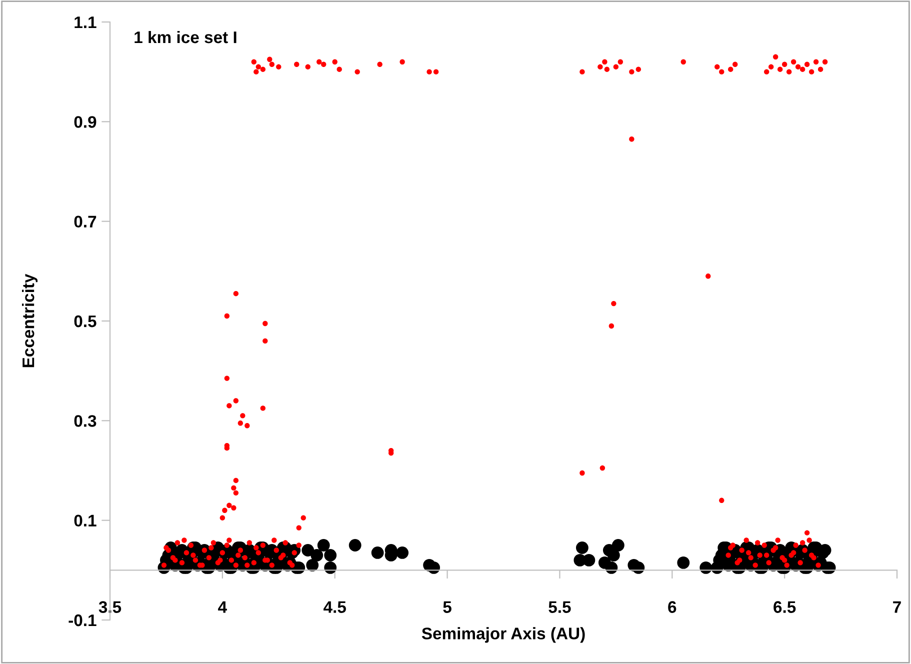  Describe the element at coordinates (30, 321) in the screenshot. I see `y-axis-title: Eccentricity` at that location.